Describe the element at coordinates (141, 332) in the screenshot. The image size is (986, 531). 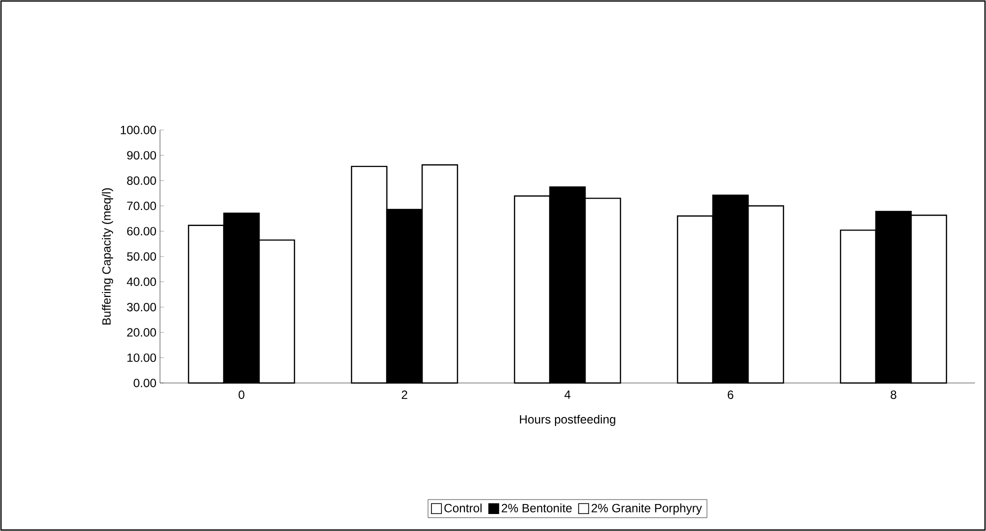
I see `y-tick-label: 20.00` at that location.